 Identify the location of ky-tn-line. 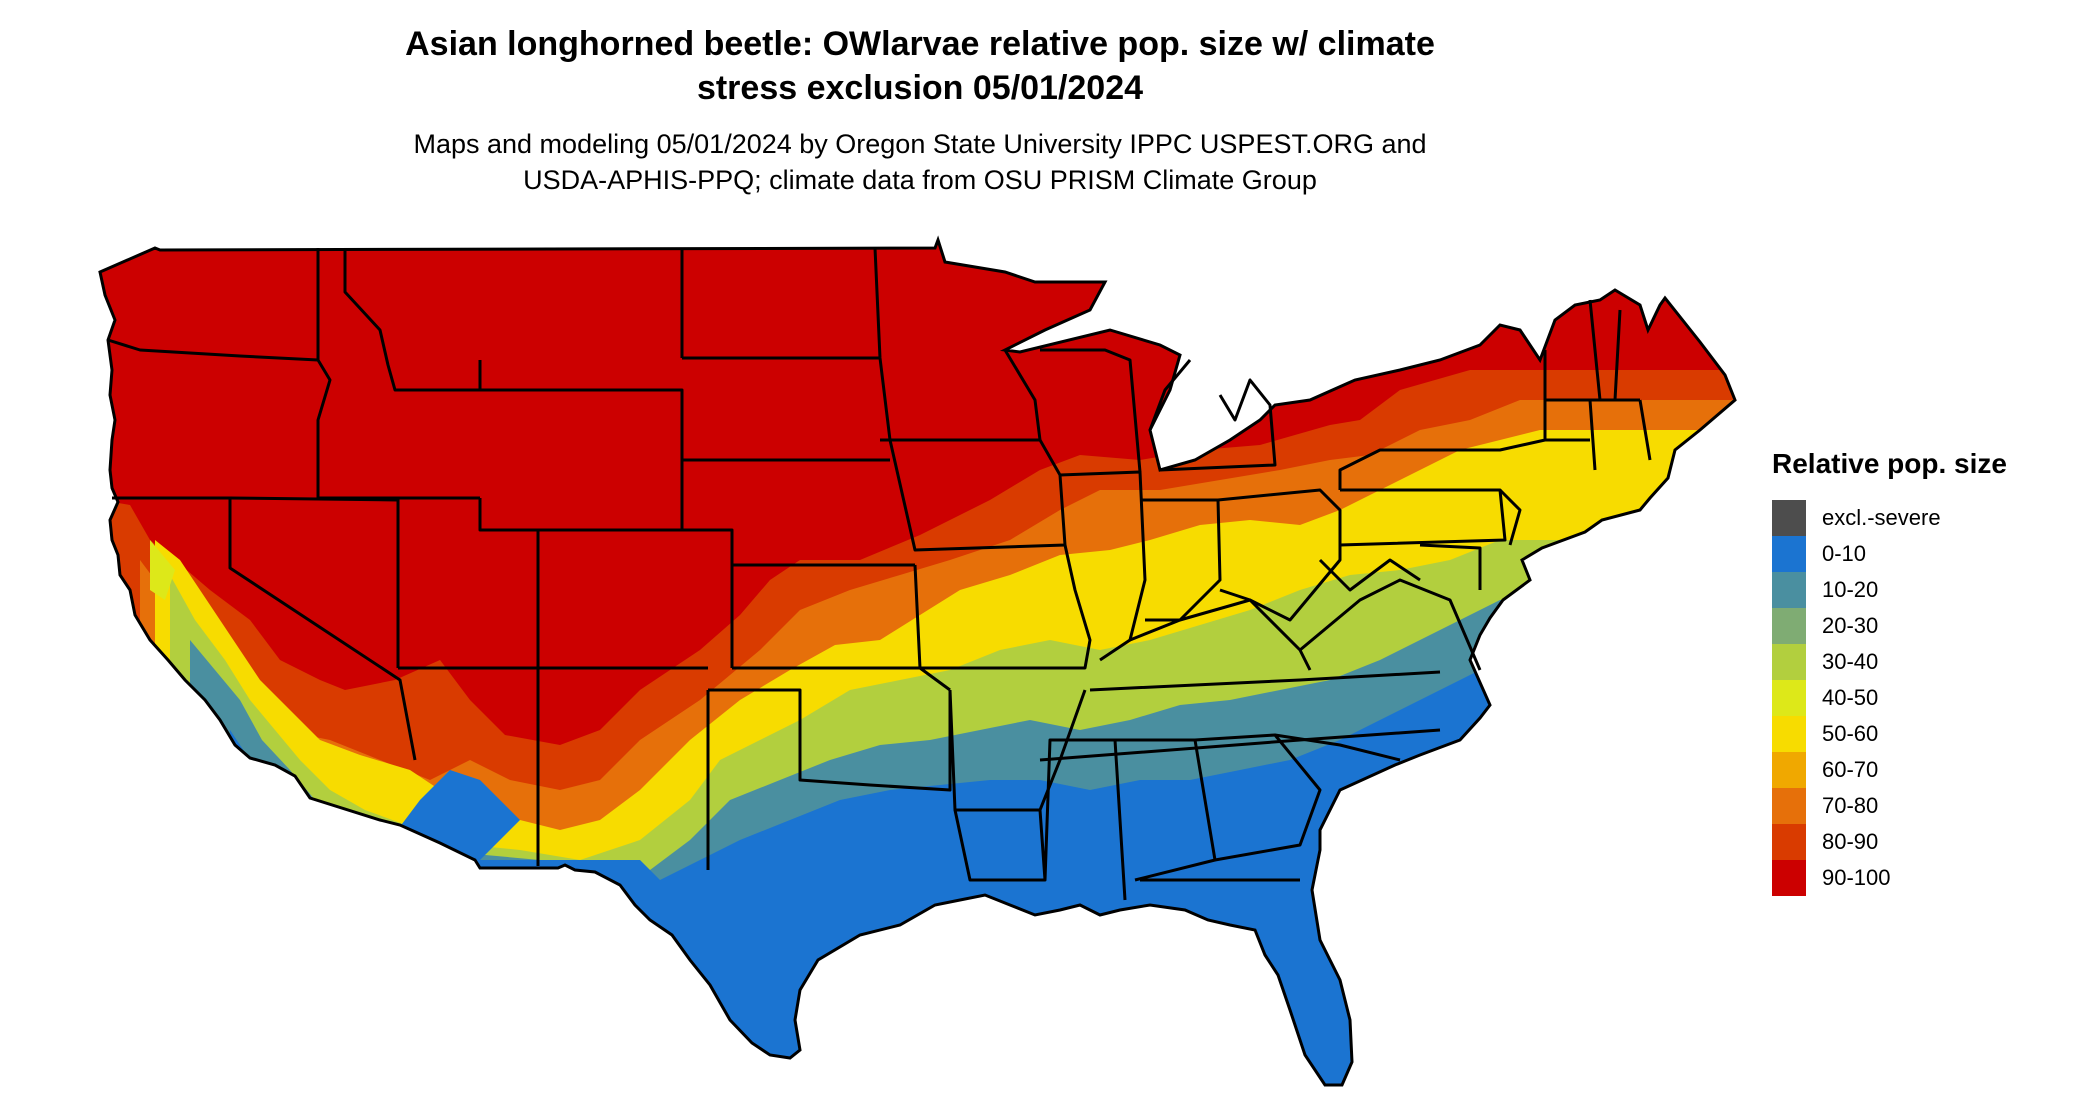
(1265, 681).